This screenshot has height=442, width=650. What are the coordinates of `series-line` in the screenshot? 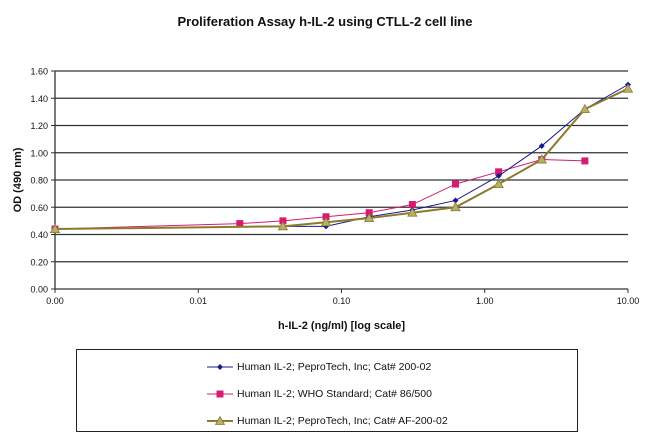 It's located at (319, 194).